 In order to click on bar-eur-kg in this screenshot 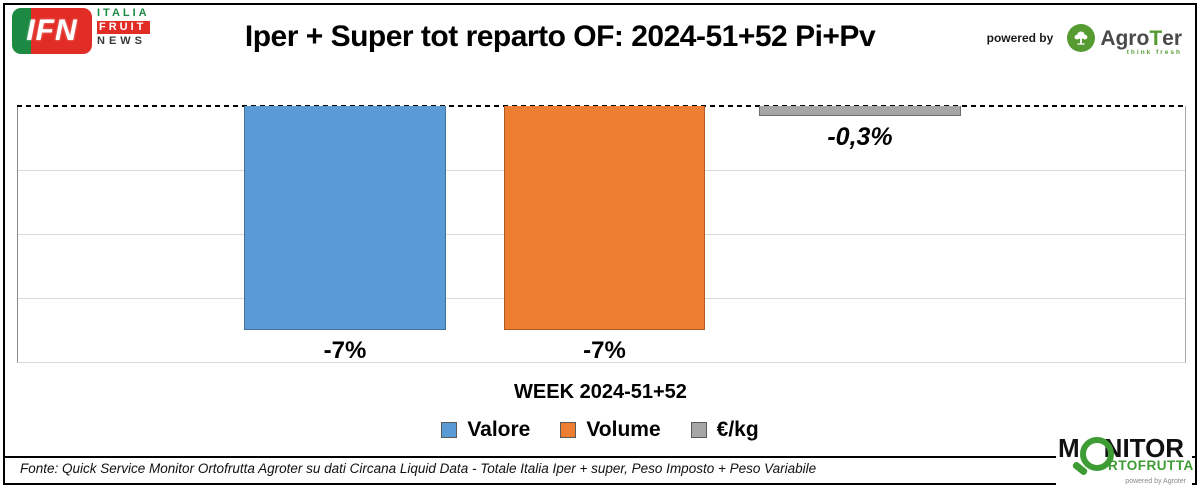, I will do `click(860, 111)`.